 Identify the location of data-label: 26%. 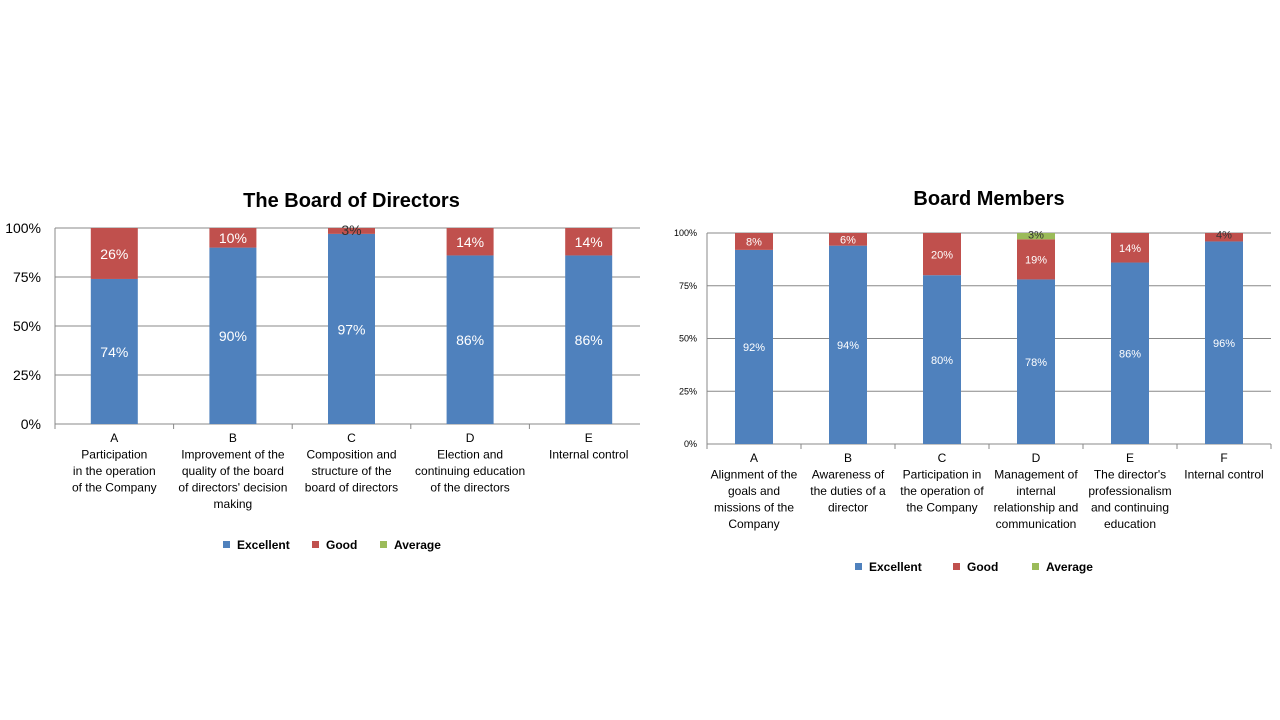
(114, 254).